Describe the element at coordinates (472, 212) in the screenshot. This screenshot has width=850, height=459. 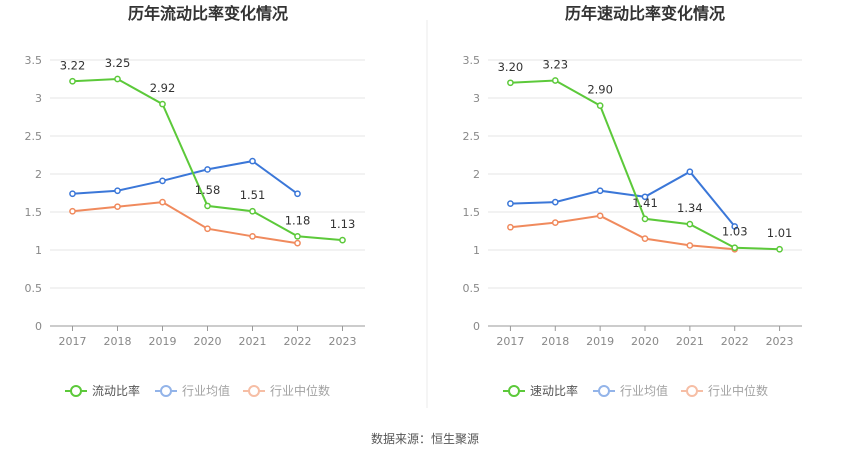
I see `y-tick-label: 1.5` at that location.